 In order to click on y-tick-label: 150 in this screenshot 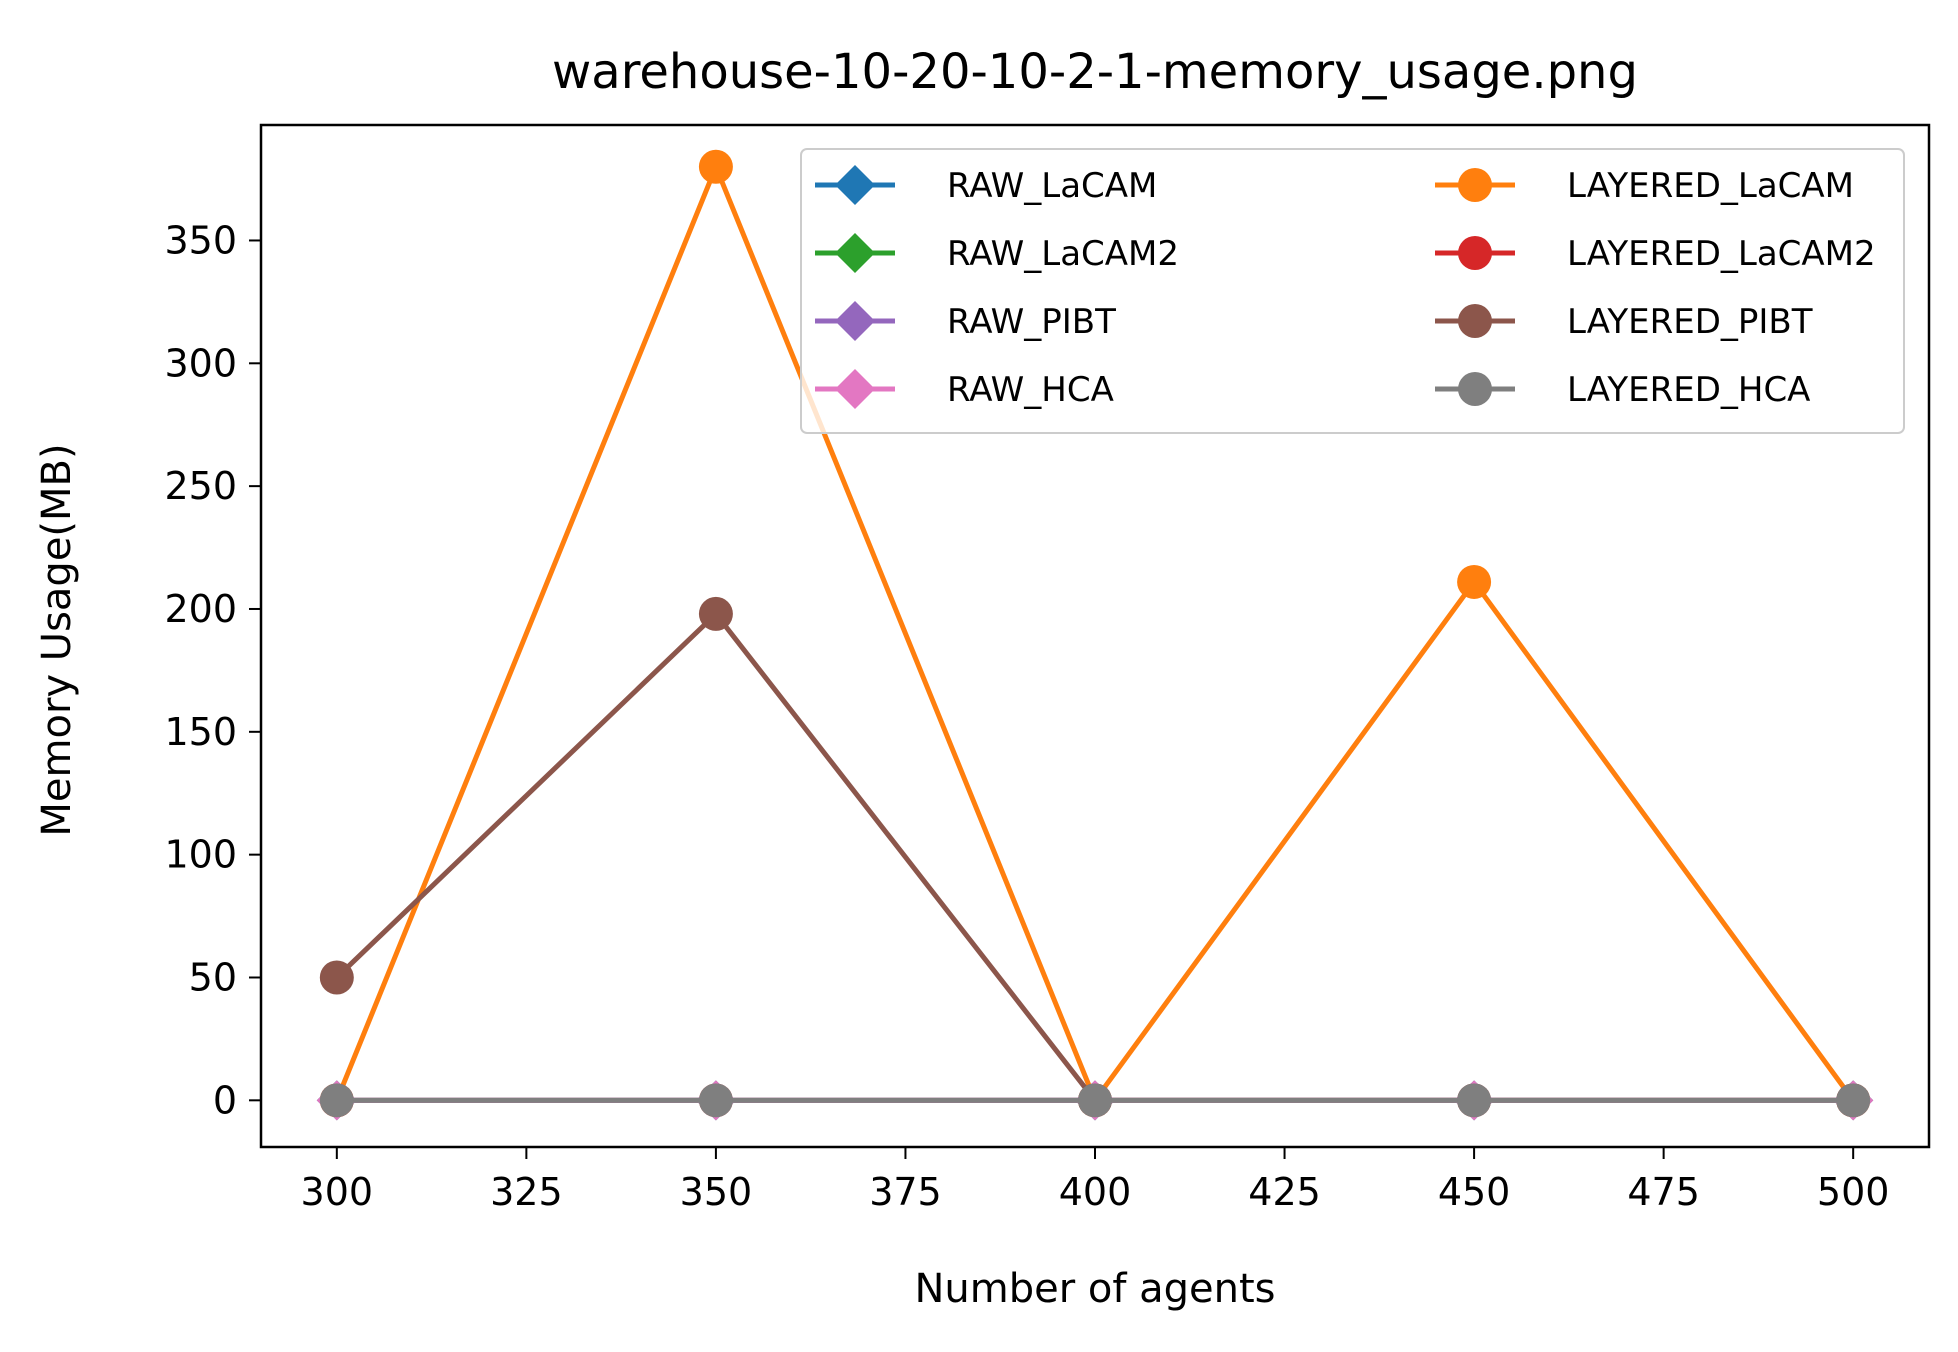, I will do `click(200, 732)`.